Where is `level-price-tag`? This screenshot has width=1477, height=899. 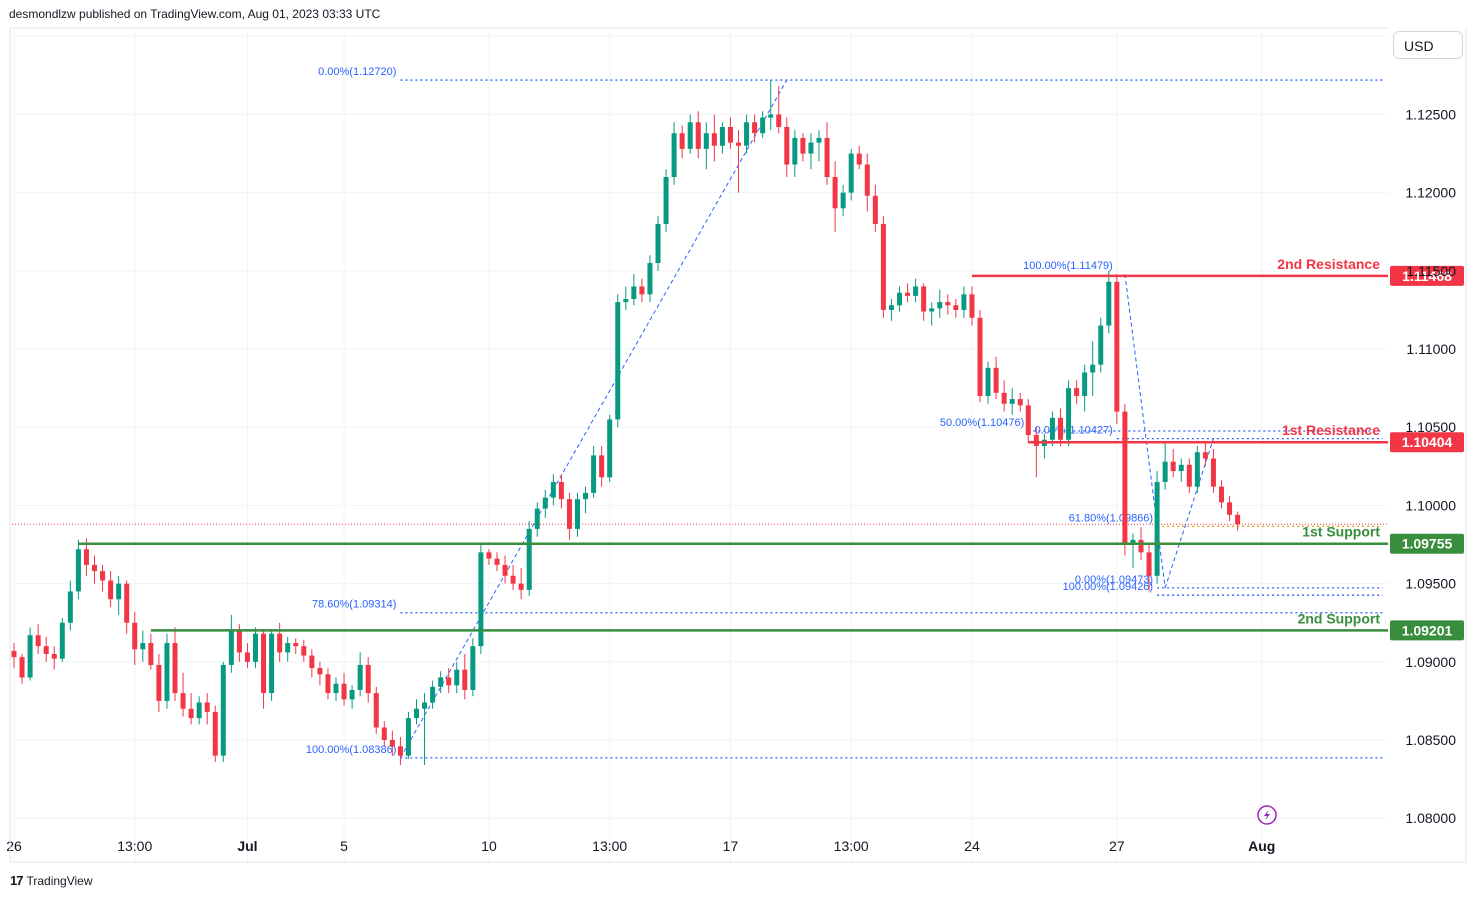 level-price-tag is located at coordinates (1427, 630).